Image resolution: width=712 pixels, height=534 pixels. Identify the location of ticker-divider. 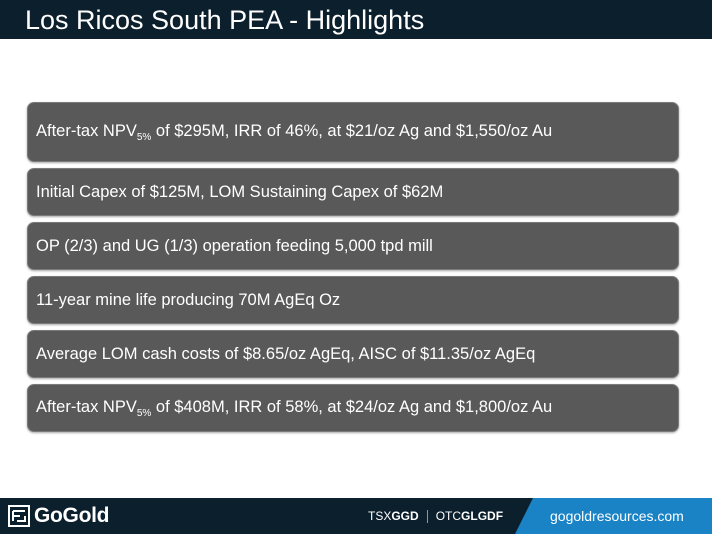
(427, 516).